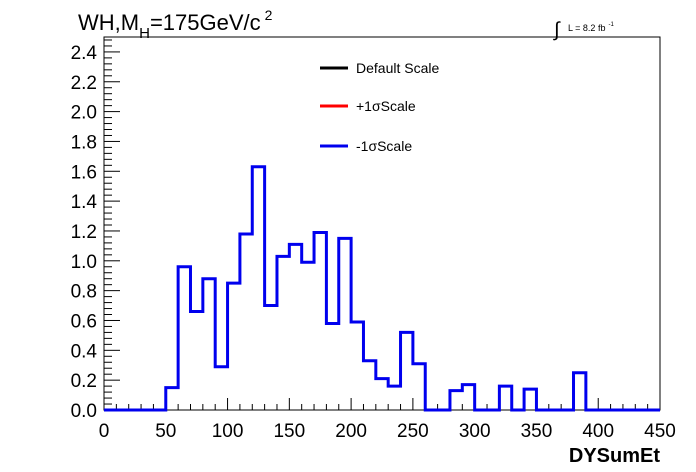 This screenshot has width=696, height=472. I want to click on x-tick-label: 100, so click(228, 431).